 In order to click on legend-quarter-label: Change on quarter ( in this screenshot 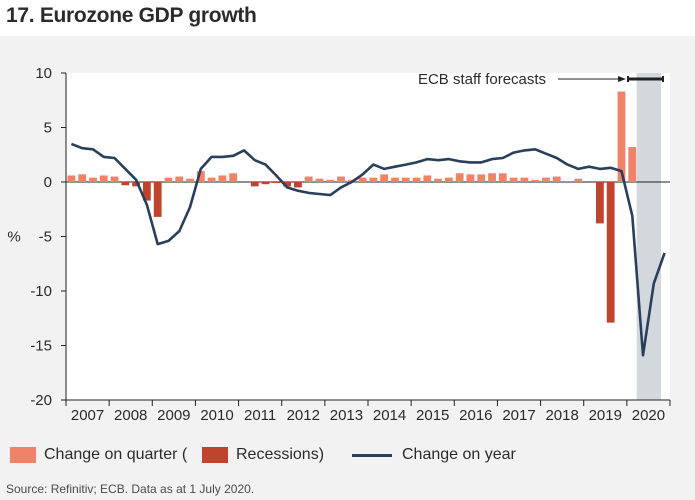, I will do `click(116, 454)`.